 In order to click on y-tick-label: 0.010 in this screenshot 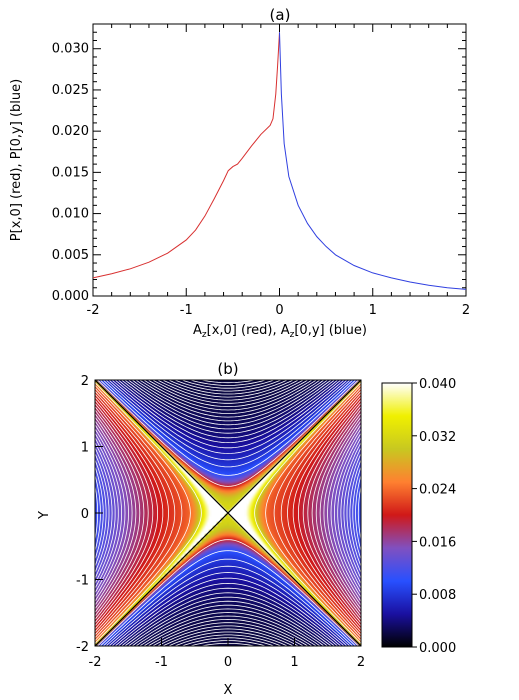, I will do `click(70, 214)`.